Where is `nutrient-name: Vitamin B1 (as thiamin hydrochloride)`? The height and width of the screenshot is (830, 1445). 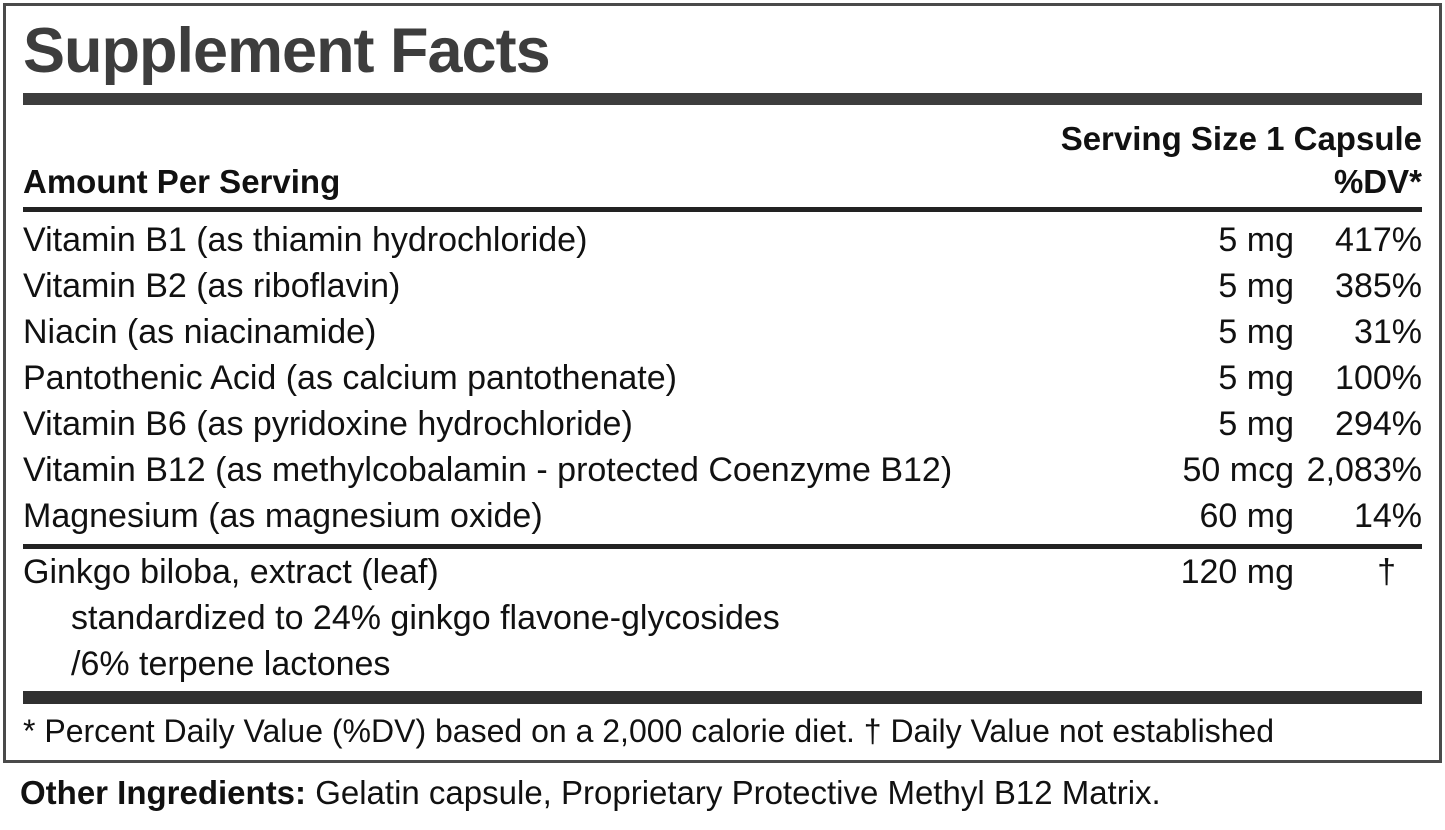
nutrient-name: Vitamin B1 (as thiamin hydrochloride) is located at coordinates (305, 240).